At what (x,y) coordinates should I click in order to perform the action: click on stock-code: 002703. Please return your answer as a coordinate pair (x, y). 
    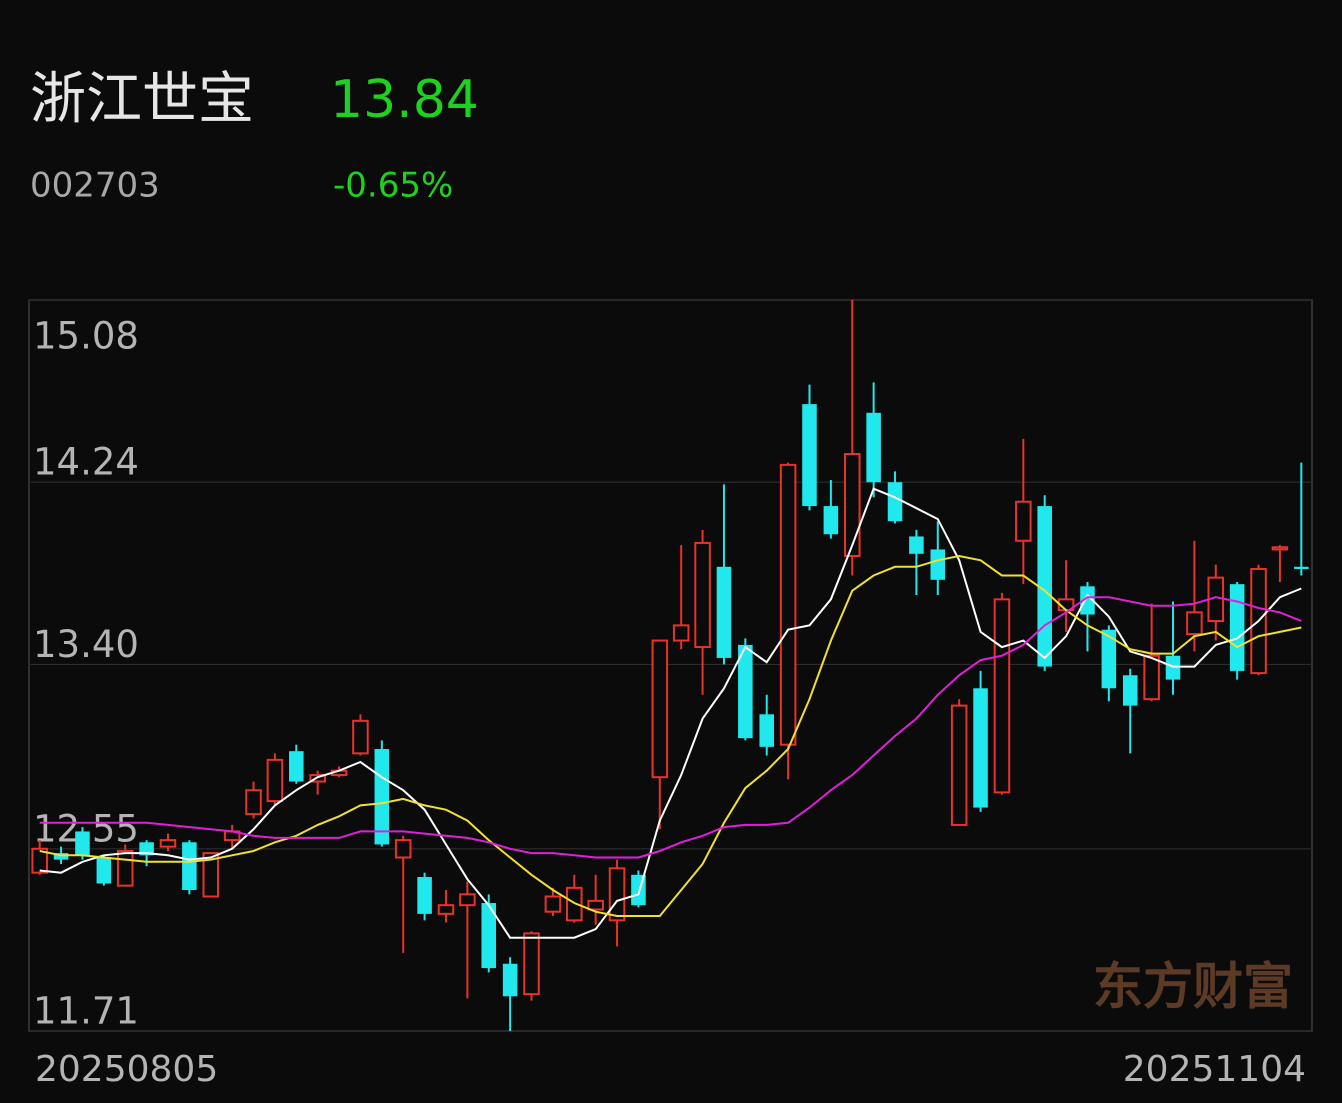
    Looking at the image, I should click on (95, 186).